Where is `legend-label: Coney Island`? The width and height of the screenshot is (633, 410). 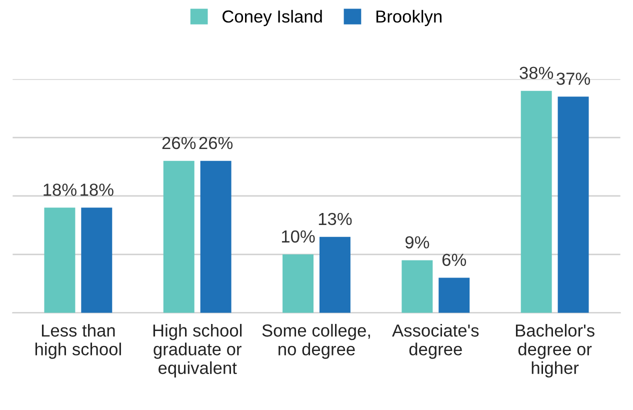
legend-label: Coney Island is located at coordinates (272, 18).